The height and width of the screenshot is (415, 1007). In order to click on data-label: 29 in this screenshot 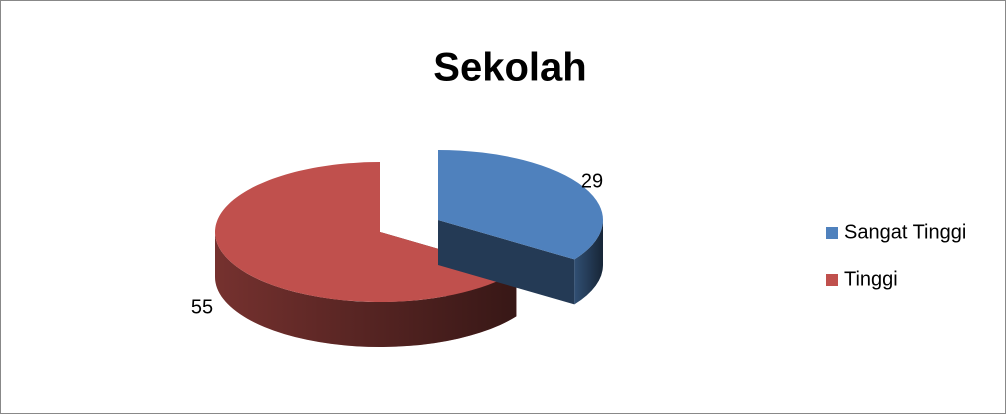, I will do `click(592, 181)`.